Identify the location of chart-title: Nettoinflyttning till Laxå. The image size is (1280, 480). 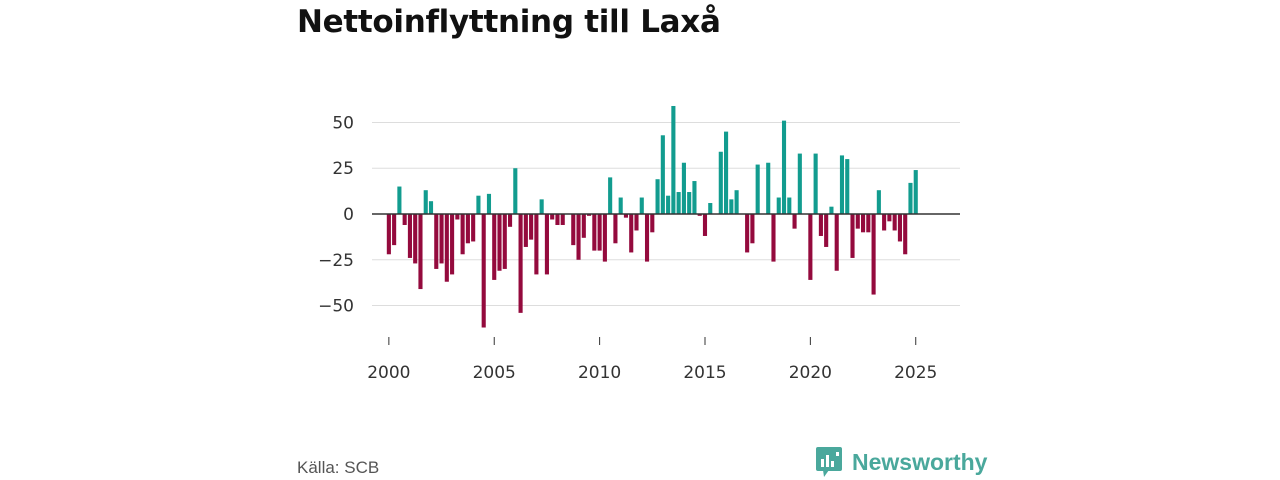
(509, 22).